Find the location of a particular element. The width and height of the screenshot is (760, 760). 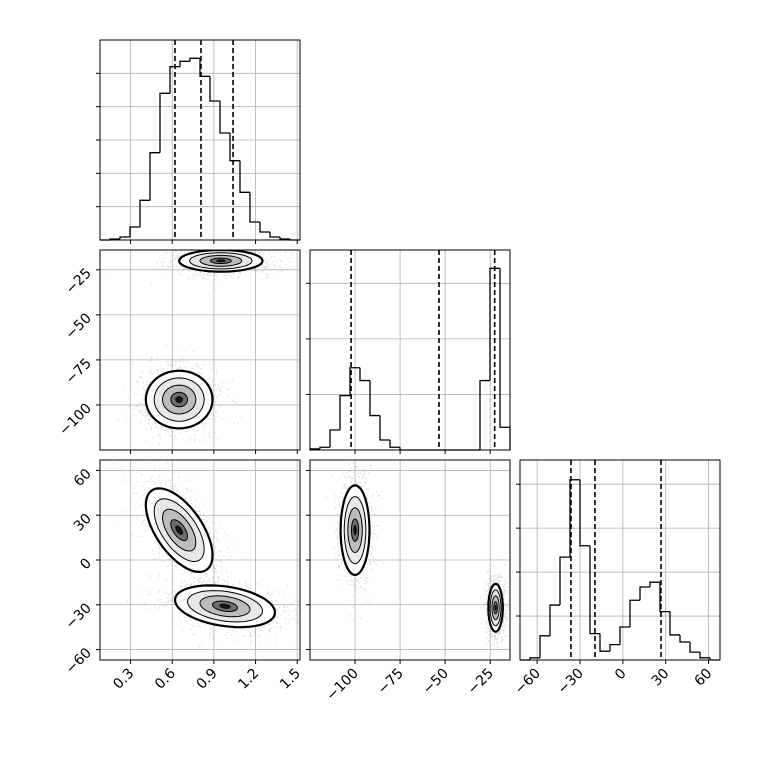

y-tick-label: 30 is located at coordinates (83, 523).